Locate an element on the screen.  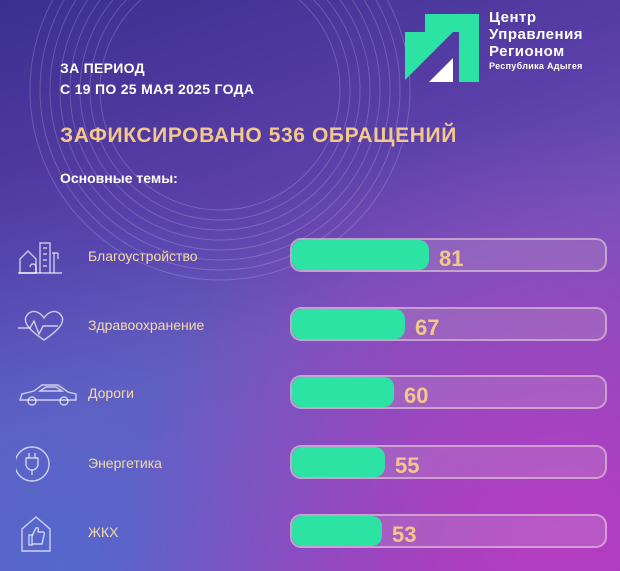
bar-value-label: 67 is located at coordinates (427, 327).